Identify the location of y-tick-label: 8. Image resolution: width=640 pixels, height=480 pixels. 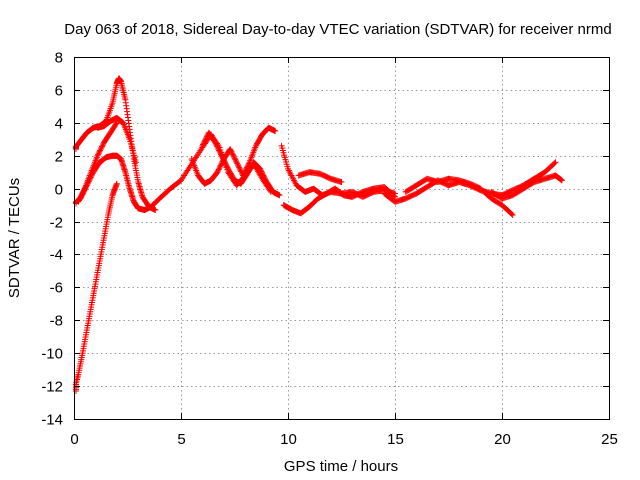
(59, 58).